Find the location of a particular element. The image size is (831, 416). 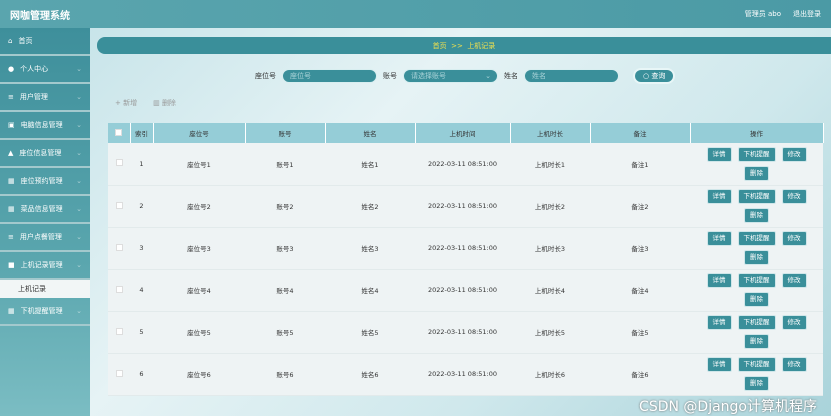

sidebar-item-5: ▦ 座位预约管理 ⌄ is located at coordinates (45, 182).